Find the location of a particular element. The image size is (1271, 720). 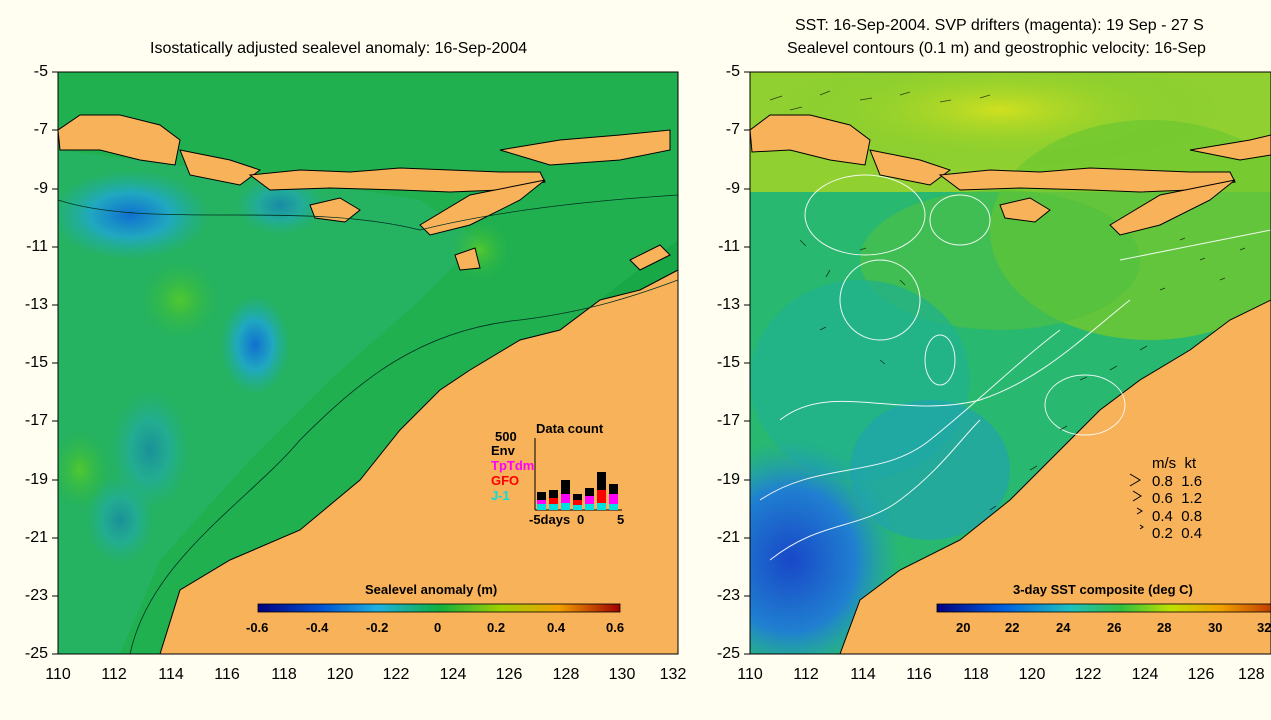

data-count-xlabel: -5days is located at coordinates (550, 519).